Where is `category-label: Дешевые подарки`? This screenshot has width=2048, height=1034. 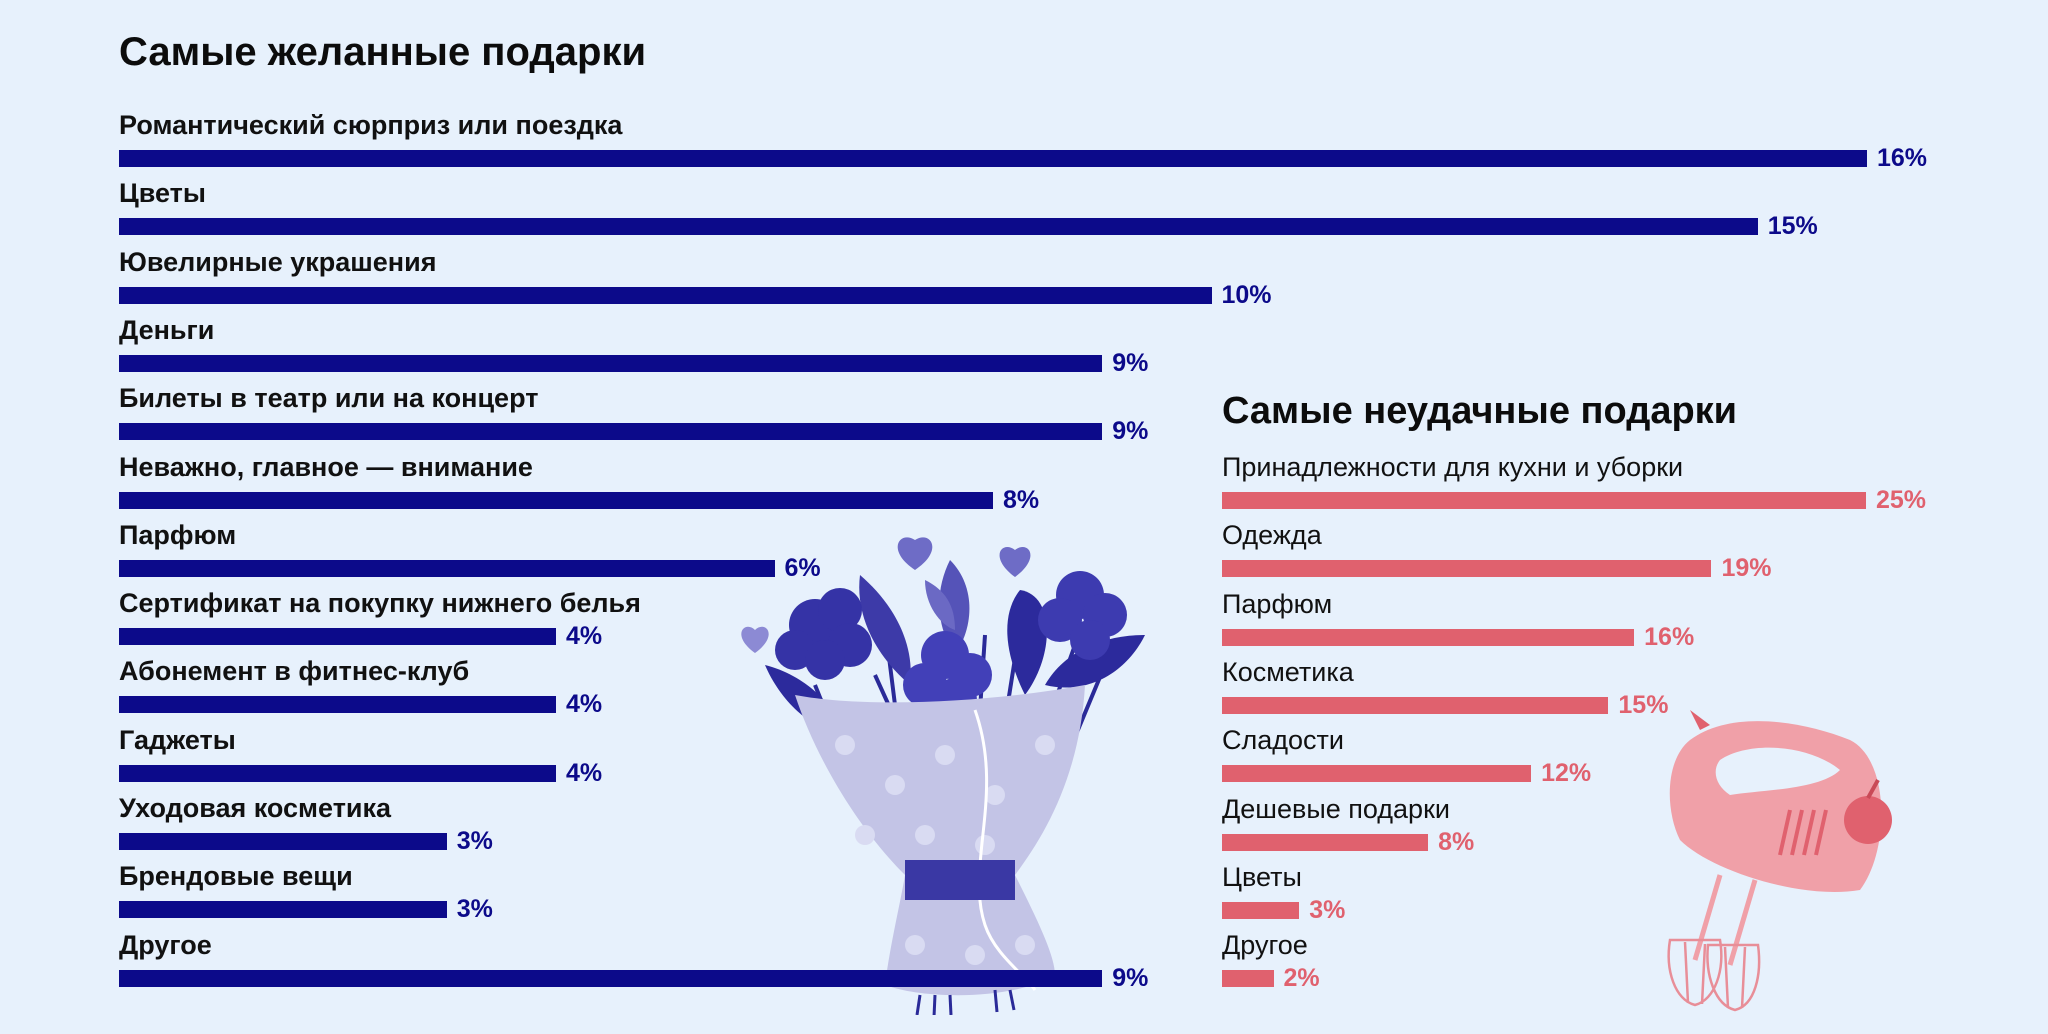
category-label: Дешевые подарки is located at coordinates (1336, 808).